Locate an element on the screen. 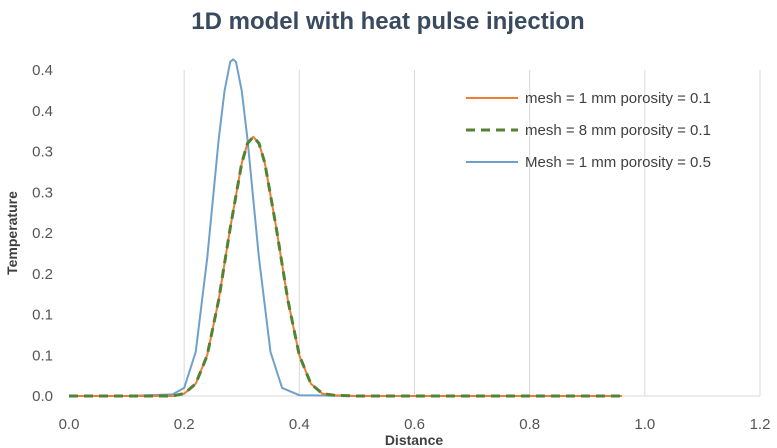 The image size is (777, 448). x-tick-label: 0.8 is located at coordinates (529, 424).